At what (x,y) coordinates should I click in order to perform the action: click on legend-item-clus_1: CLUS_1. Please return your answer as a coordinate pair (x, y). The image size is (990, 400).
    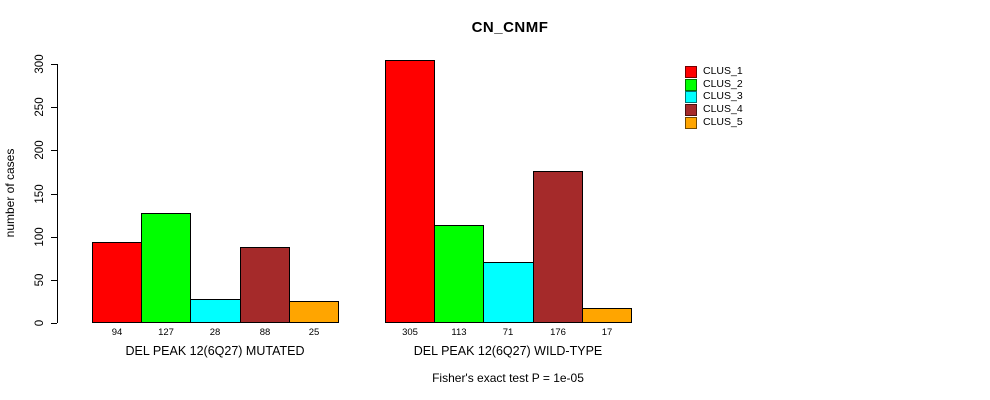
    Looking at the image, I should click on (725, 71).